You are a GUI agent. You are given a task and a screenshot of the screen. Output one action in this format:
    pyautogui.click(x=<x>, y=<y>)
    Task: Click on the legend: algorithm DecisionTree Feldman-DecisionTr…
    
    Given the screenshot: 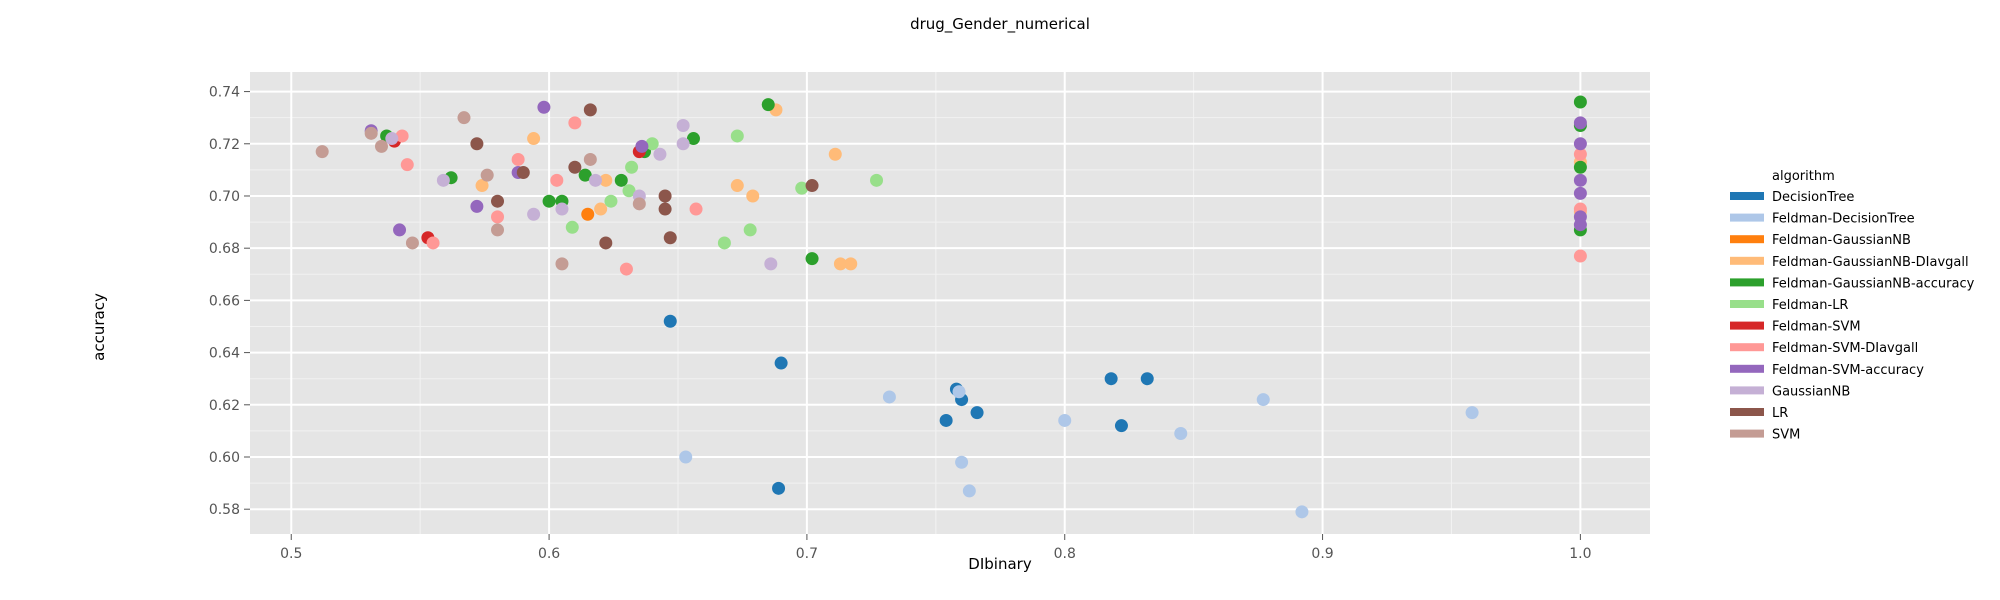 What is the action you would take?
    pyautogui.click(x=1852, y=306)
    